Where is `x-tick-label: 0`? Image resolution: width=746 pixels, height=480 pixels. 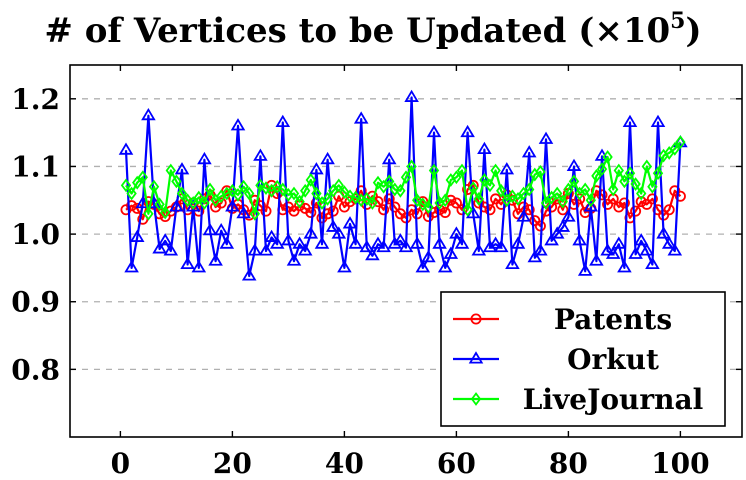
x-tick-label: 0 is located at coordinates (120, 463).